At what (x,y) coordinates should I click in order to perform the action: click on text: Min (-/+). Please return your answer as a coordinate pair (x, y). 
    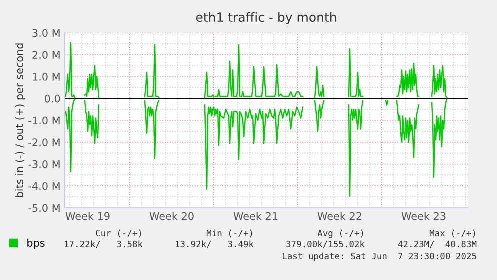
    Looking at the image, I should click on (229, 234).